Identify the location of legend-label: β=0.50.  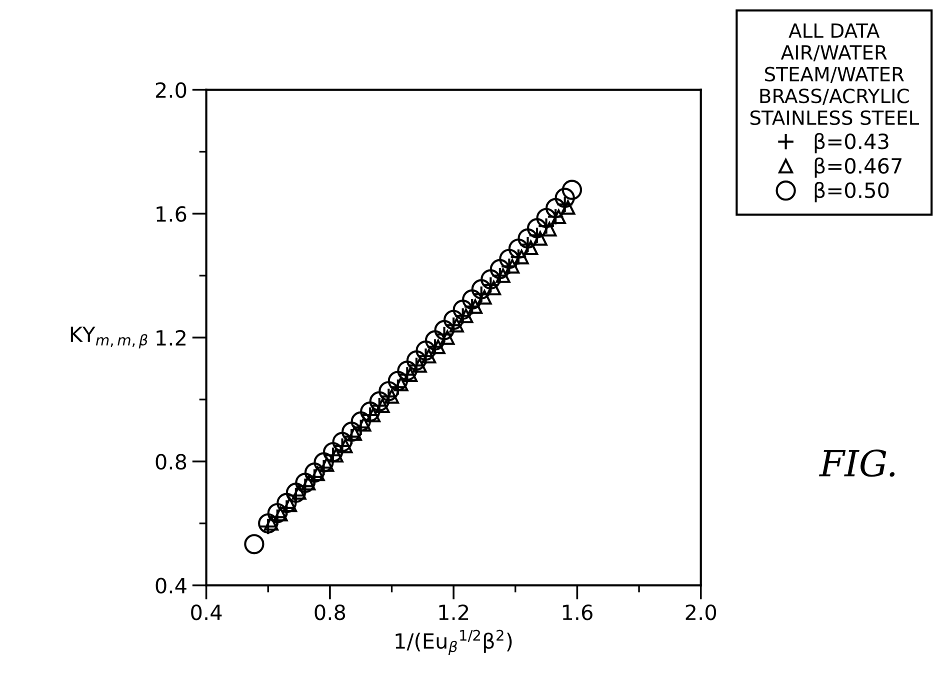
(851, 192).